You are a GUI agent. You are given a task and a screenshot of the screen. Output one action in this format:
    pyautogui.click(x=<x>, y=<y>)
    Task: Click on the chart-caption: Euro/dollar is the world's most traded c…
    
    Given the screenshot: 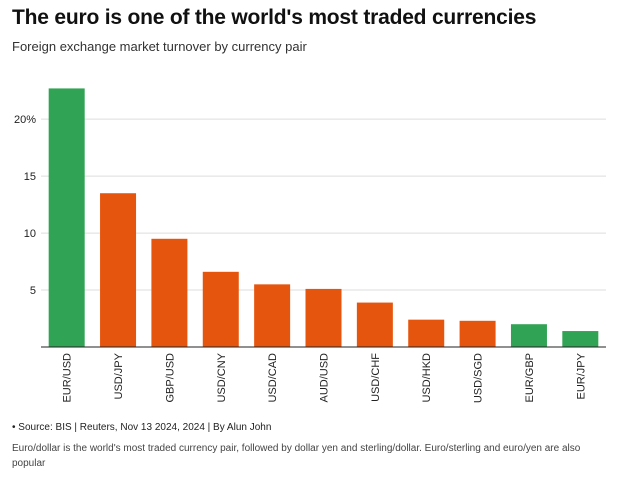 What is the action you would take?
    pyautogui.click(x=296, y=456)
    